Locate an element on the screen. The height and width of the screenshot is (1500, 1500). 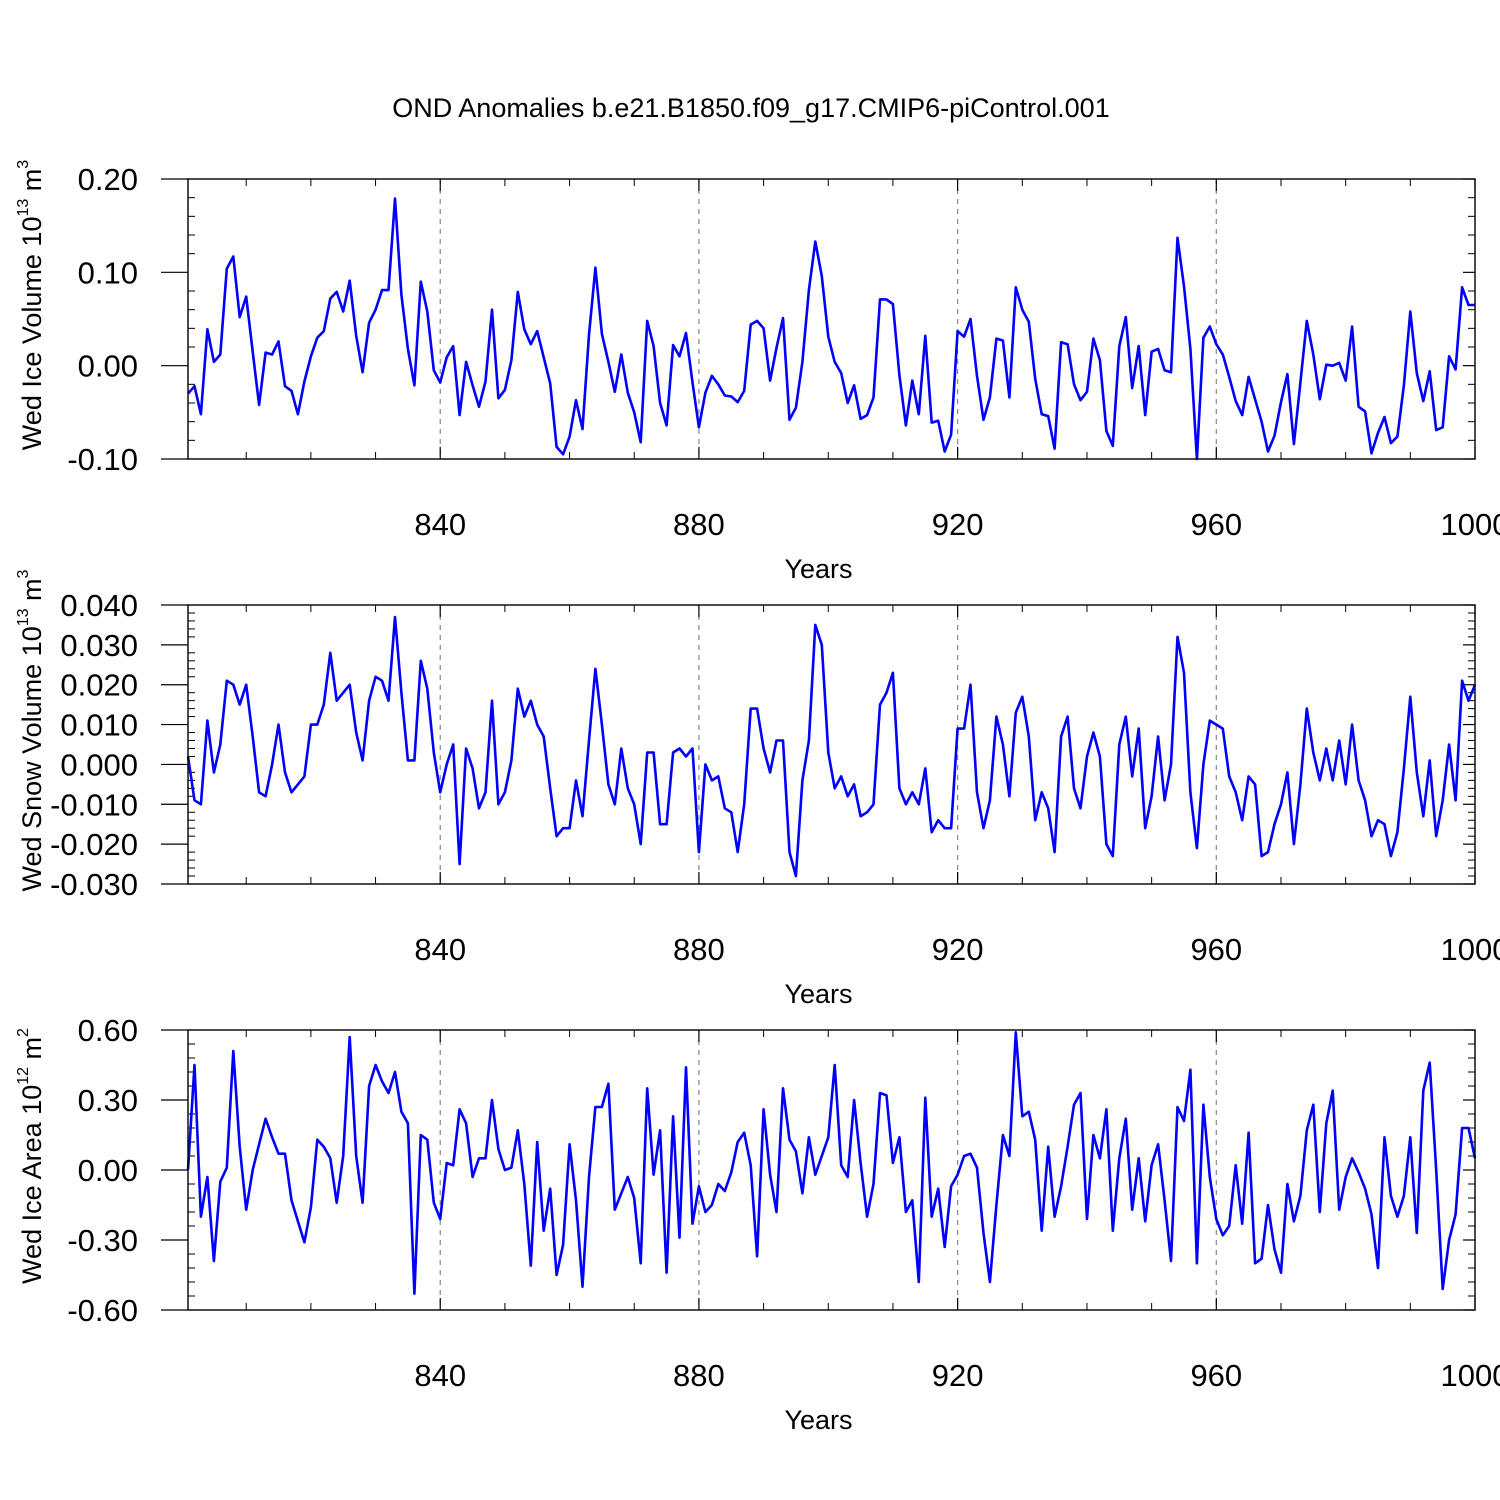
ice-volume-gridlines is located at coordinates (828, 319).